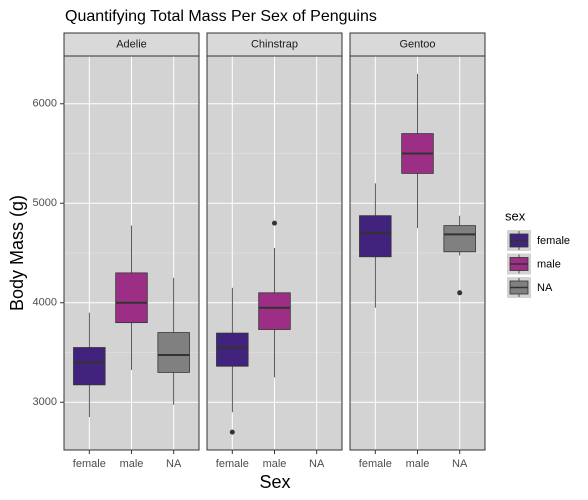 Image resolution: width=588 pixels, height=500 pixels. I want to click on y-axis-title: Body Mass (g), so click(17, 253).